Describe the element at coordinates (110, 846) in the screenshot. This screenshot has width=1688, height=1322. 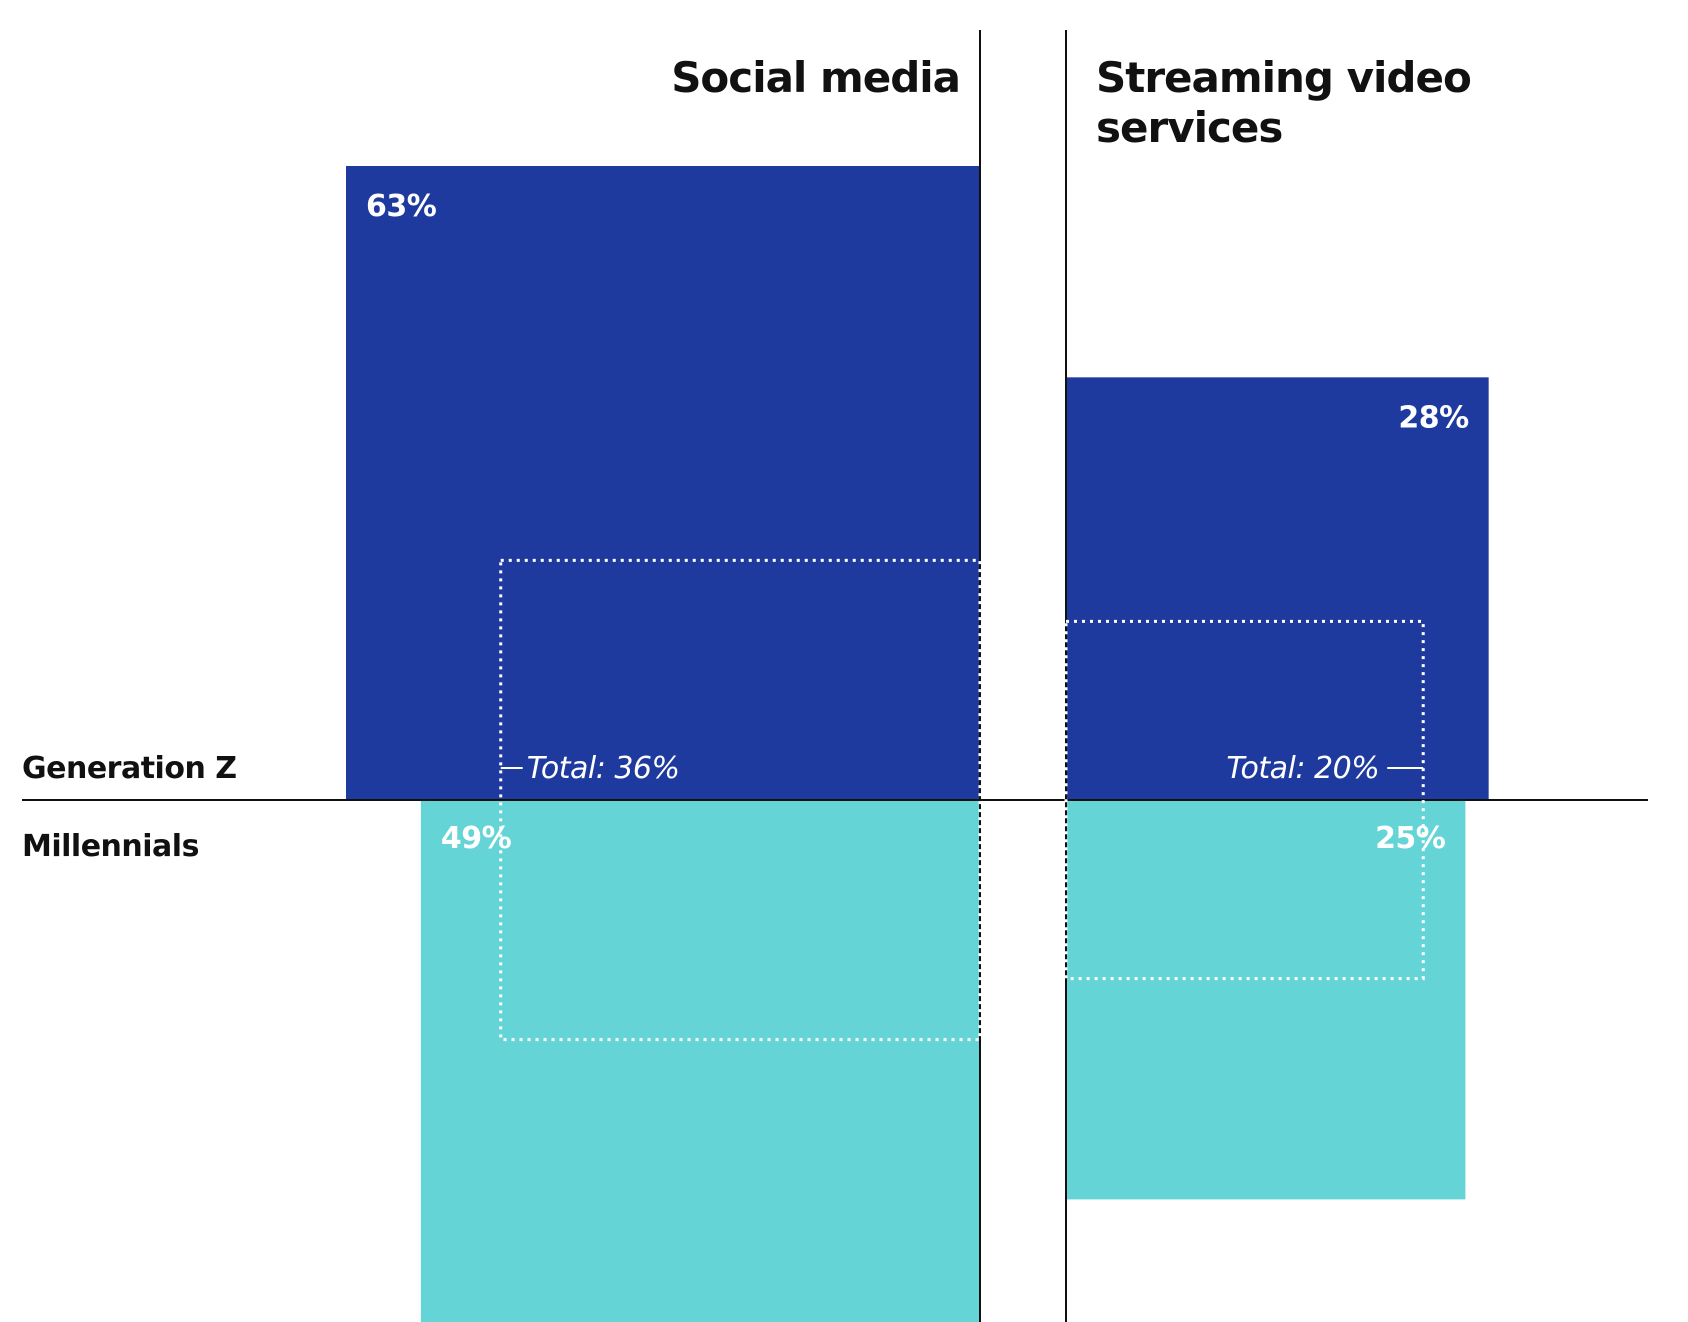
I see `row-label-millennials: Millennials` at that location.